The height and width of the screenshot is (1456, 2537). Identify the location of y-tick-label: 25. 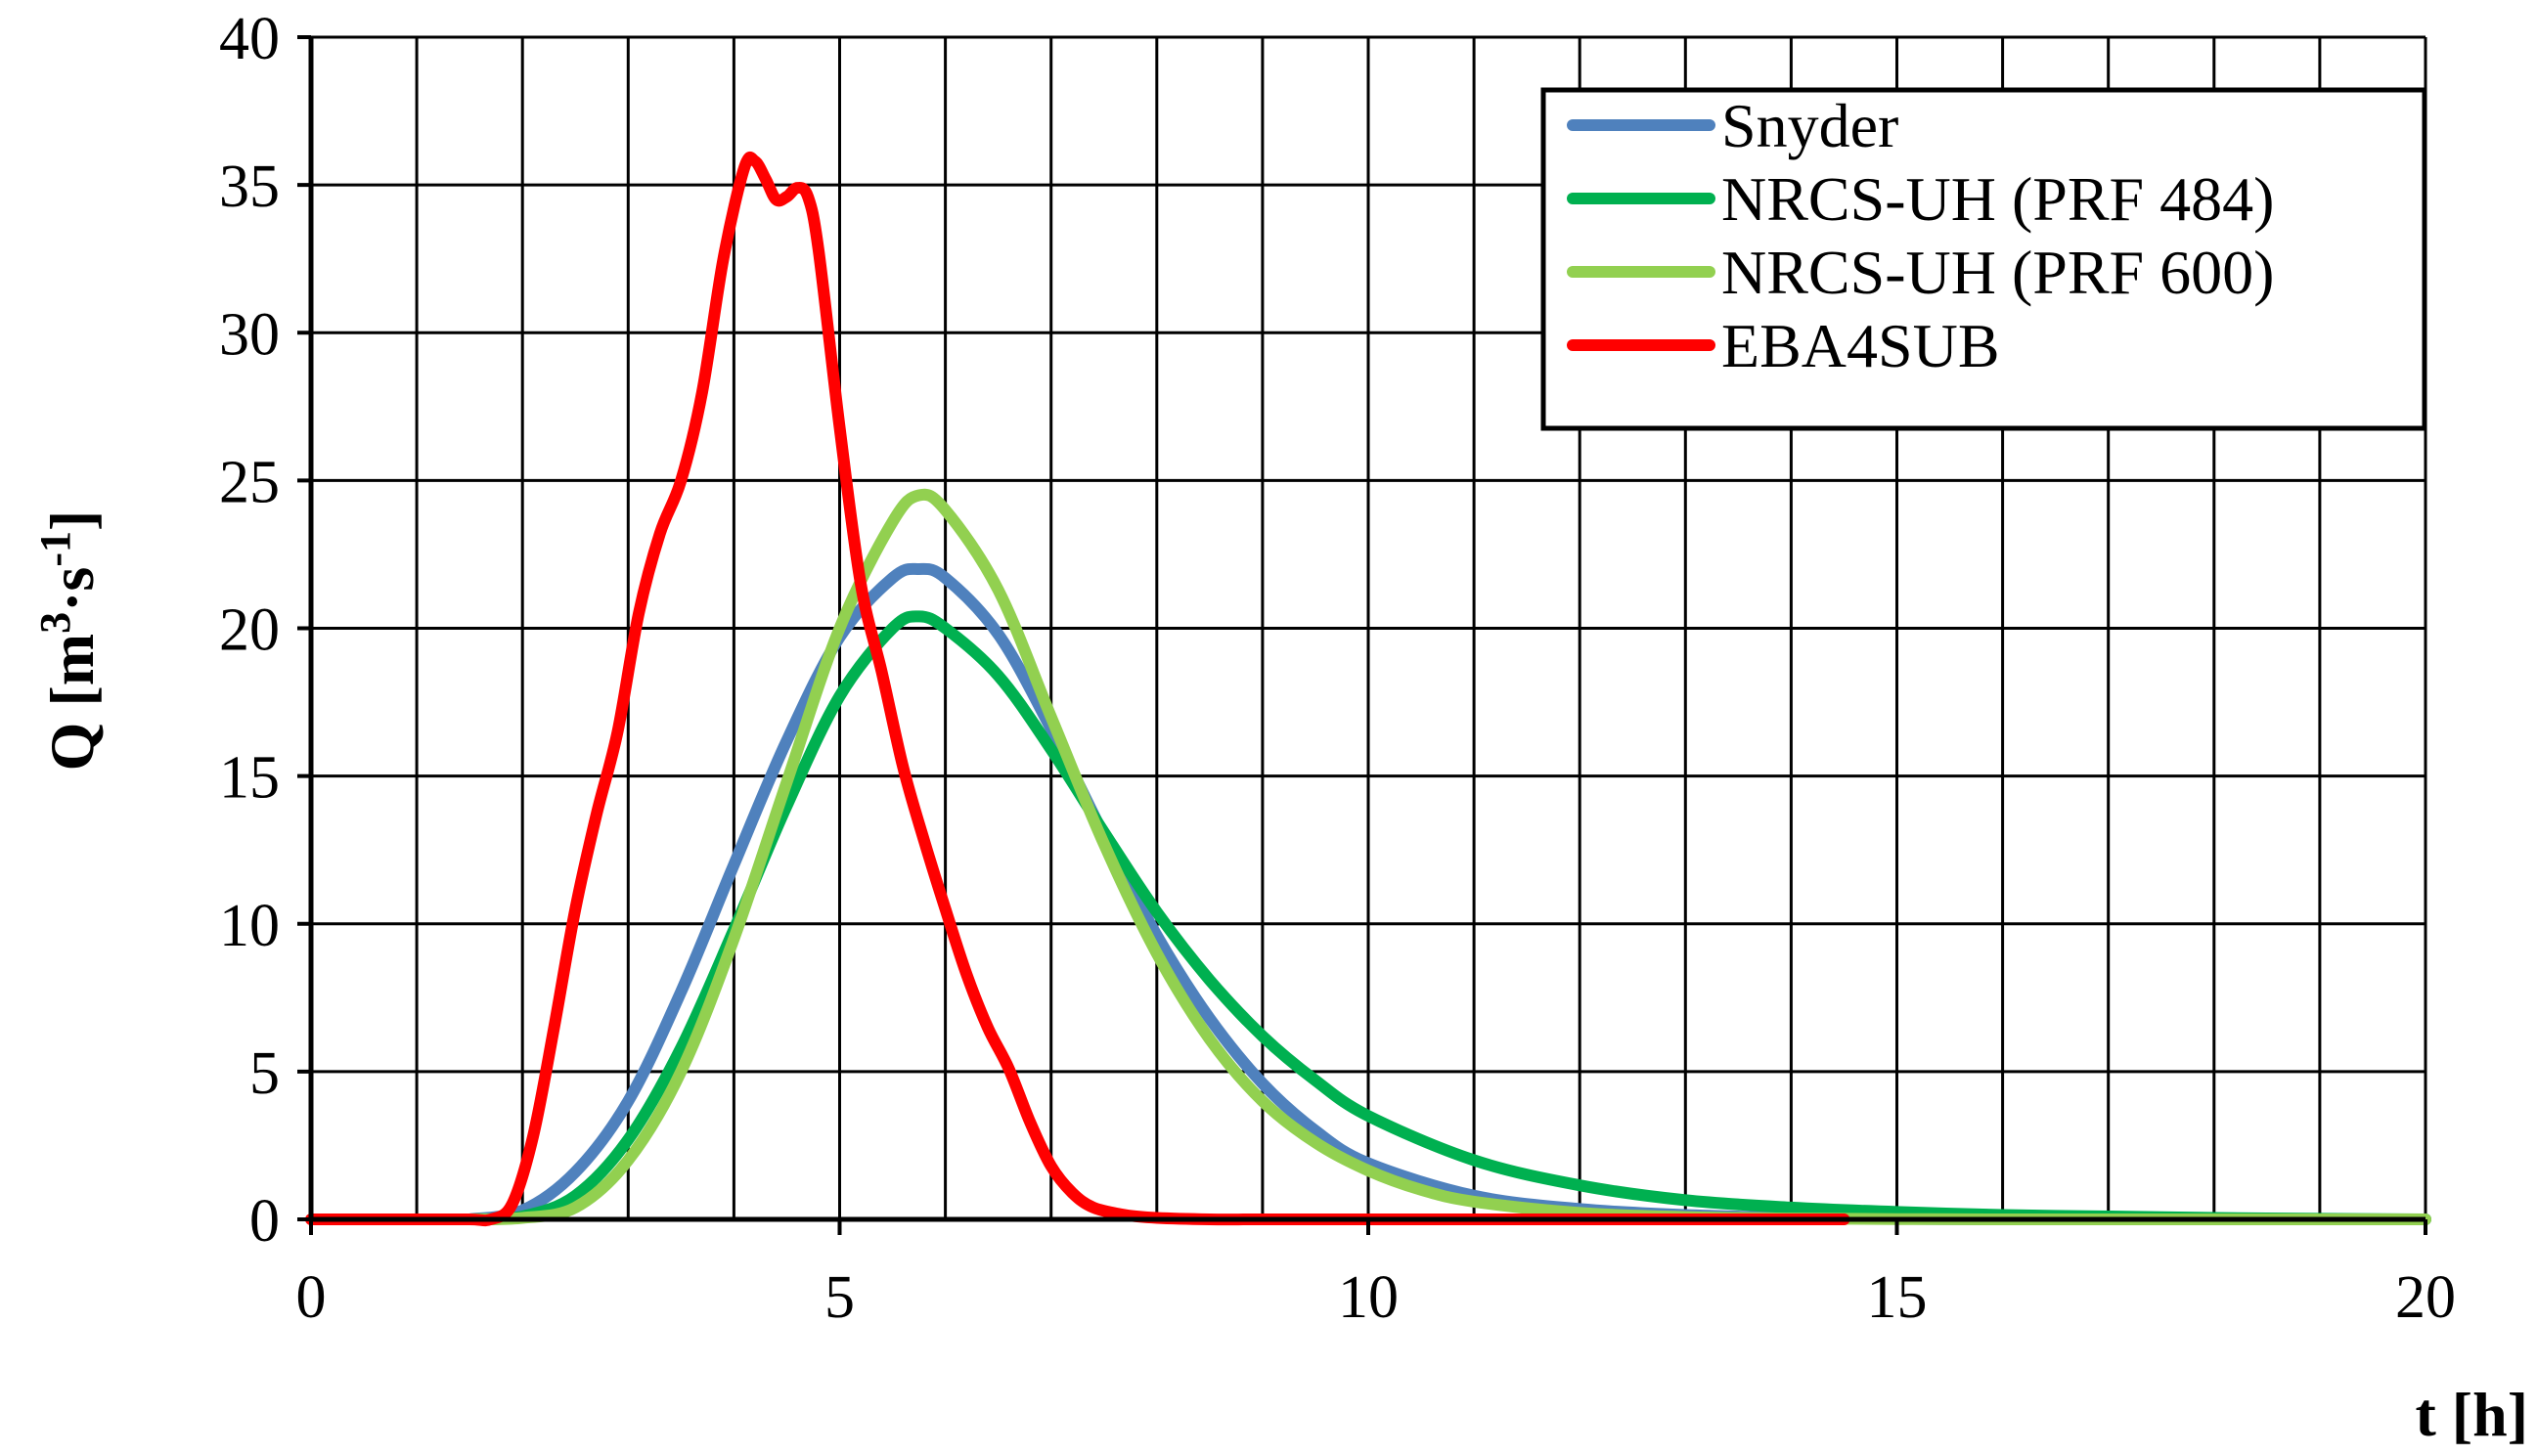
(249, 482).